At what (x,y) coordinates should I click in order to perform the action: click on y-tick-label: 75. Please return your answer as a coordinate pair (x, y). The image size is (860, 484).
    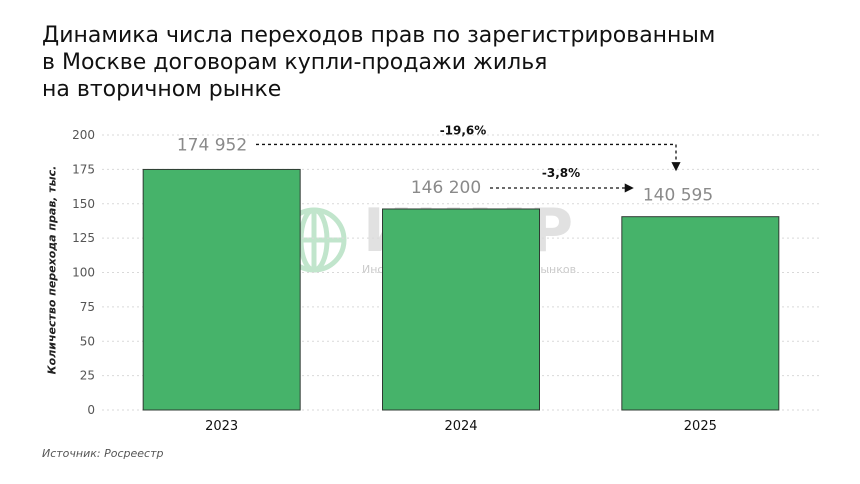
    Looking at the image, I should click on (87, 307).